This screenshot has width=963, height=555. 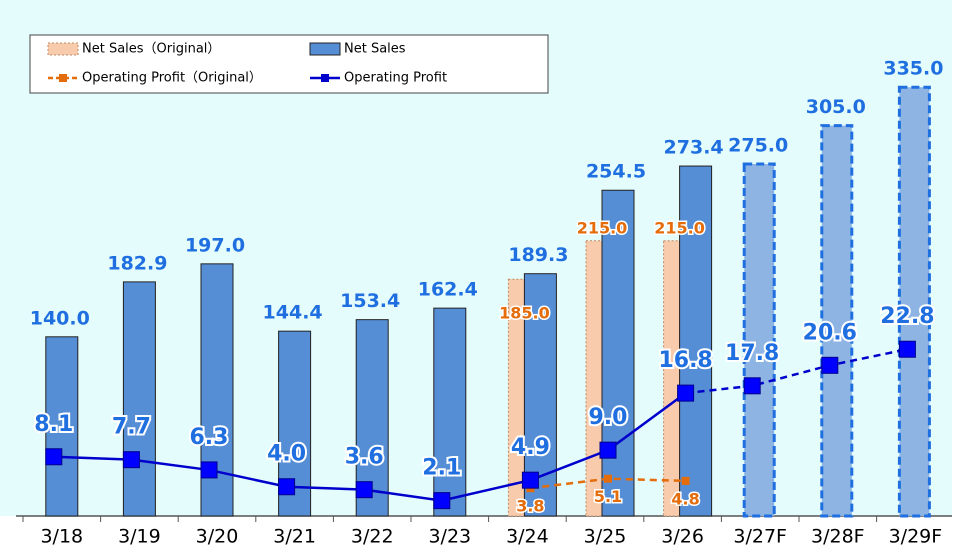 What do you see at coordinates (524, 313) in the screenshot?
I see `bar-original-label: 185.0` at bounding box center [524, 313].